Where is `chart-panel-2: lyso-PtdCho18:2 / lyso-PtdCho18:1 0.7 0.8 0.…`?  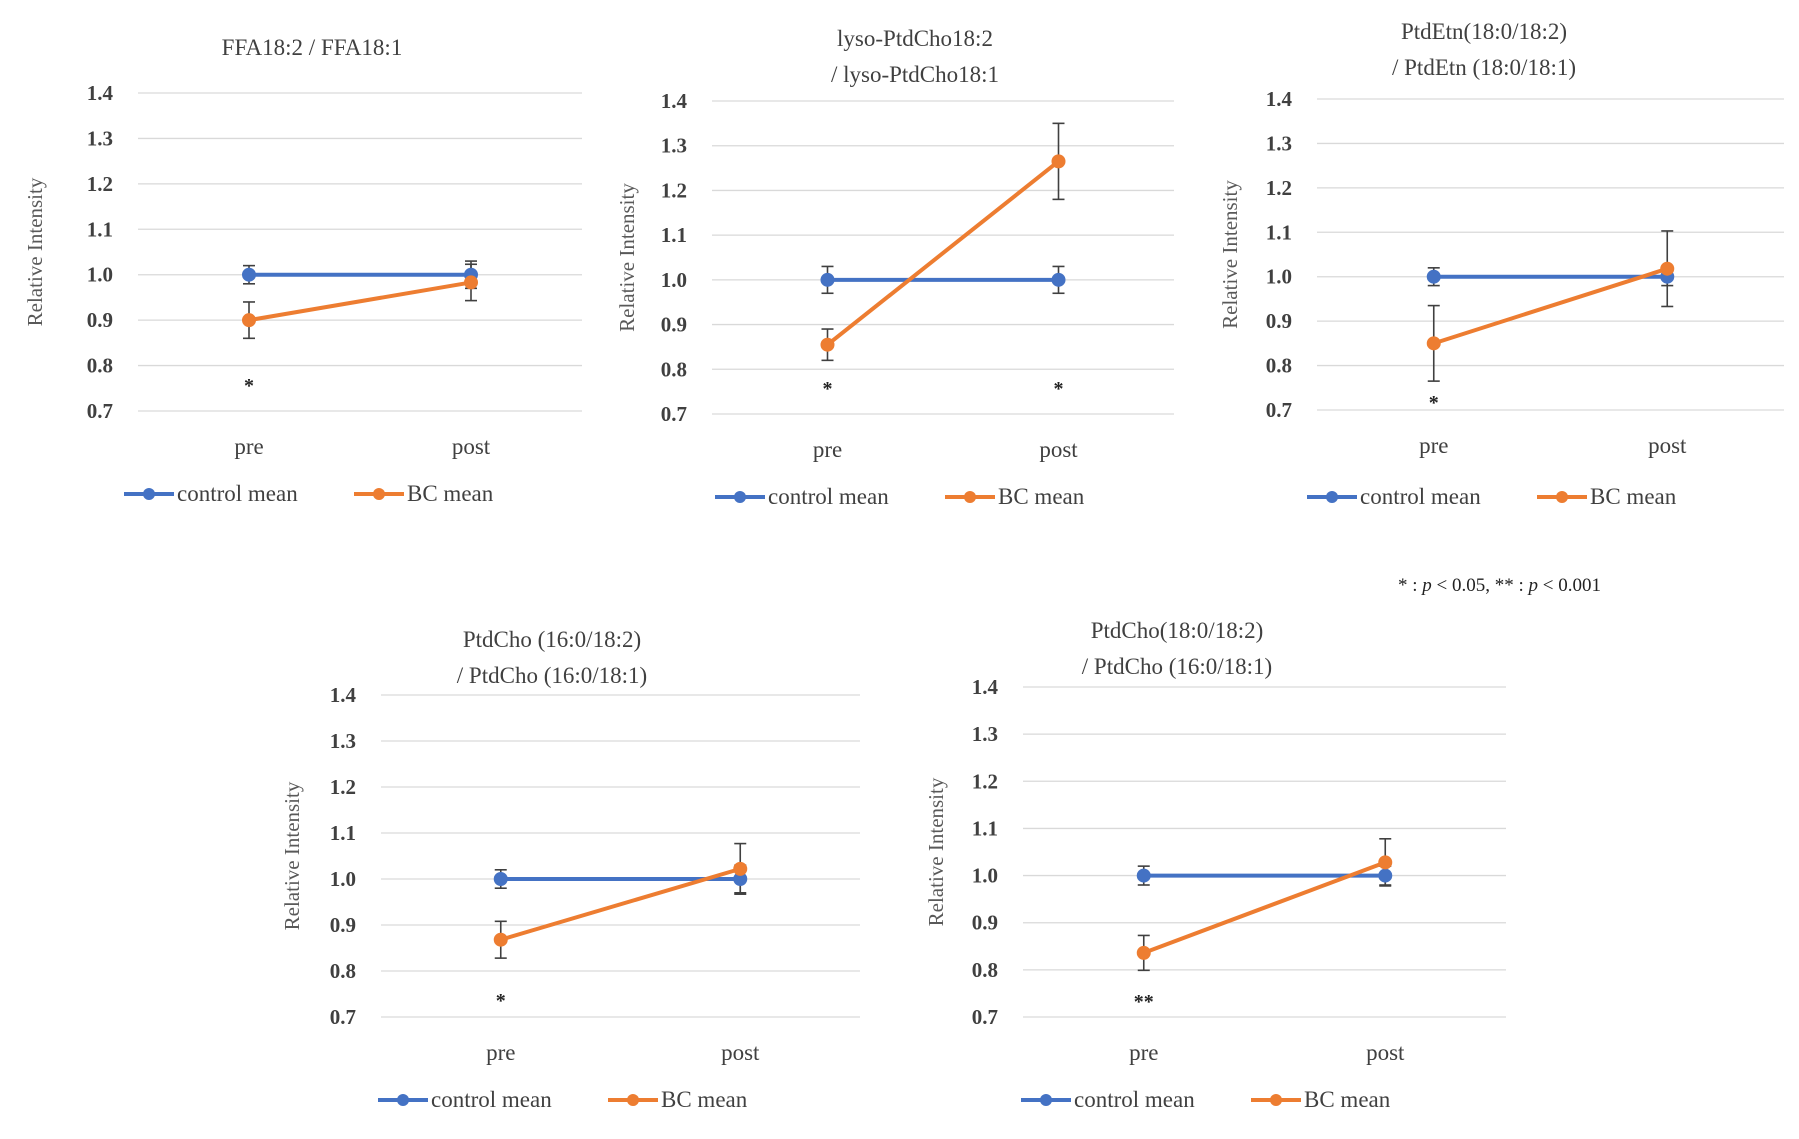
chart-panel-2: lyso-PtdCho18:2 / lyso-PtdCho18:1 0.7 0.8 0.… is located at coordinates (894, 267).